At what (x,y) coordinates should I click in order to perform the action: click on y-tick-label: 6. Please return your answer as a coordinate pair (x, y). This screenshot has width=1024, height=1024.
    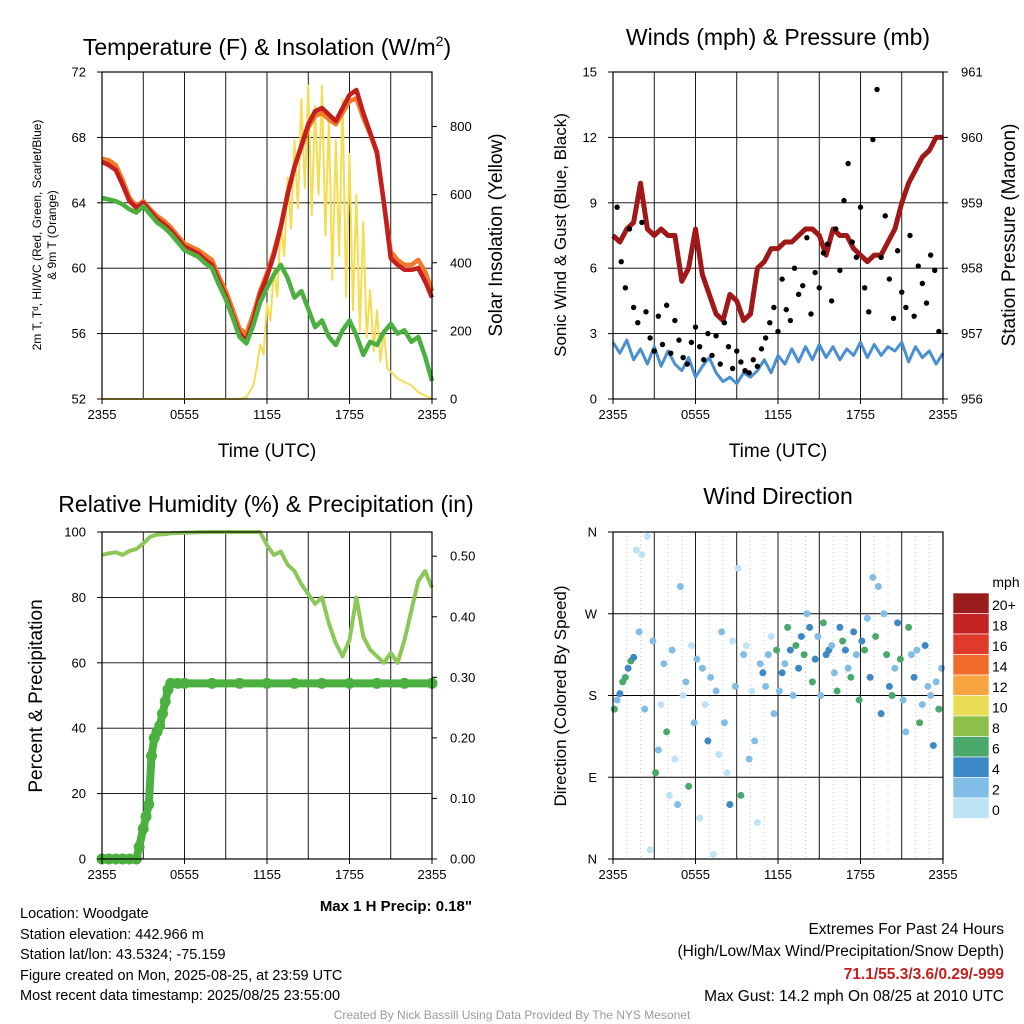
    Looking at the image, I should click on (593, 268).